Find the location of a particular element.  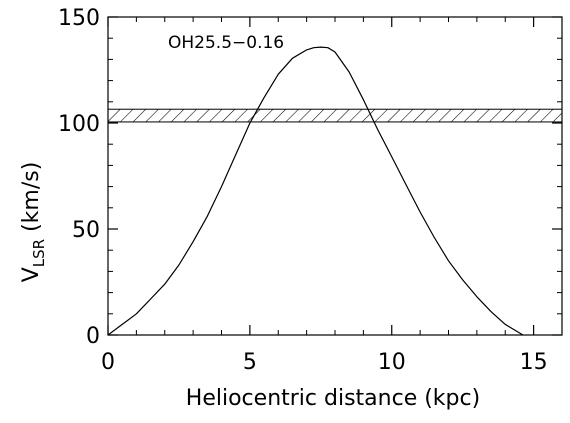

y-tick-label: 150 is located at coordinates (79, 18).